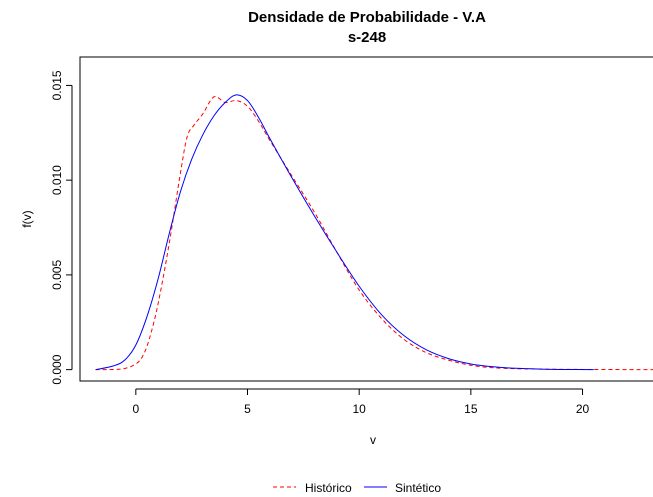 The height and width of the screenshot is (497, 653). I want to click on y-tick-label: 0.000, so click(57, 369).